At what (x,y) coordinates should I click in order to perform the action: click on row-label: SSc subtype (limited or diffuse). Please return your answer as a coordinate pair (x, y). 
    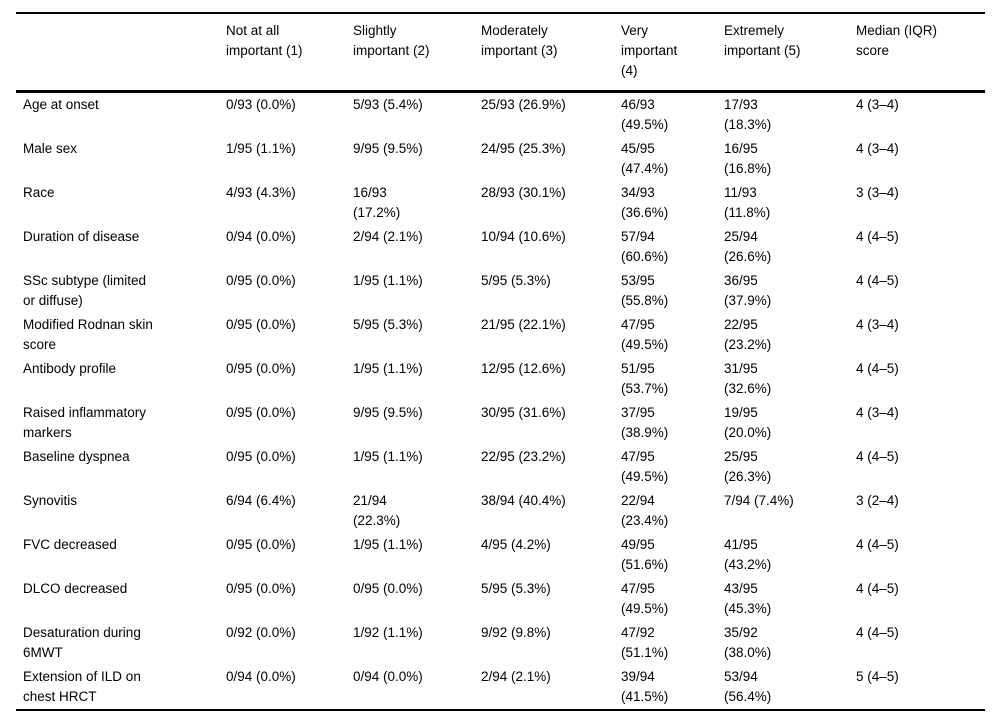
    Looking at the image, I should click on (85, 290).